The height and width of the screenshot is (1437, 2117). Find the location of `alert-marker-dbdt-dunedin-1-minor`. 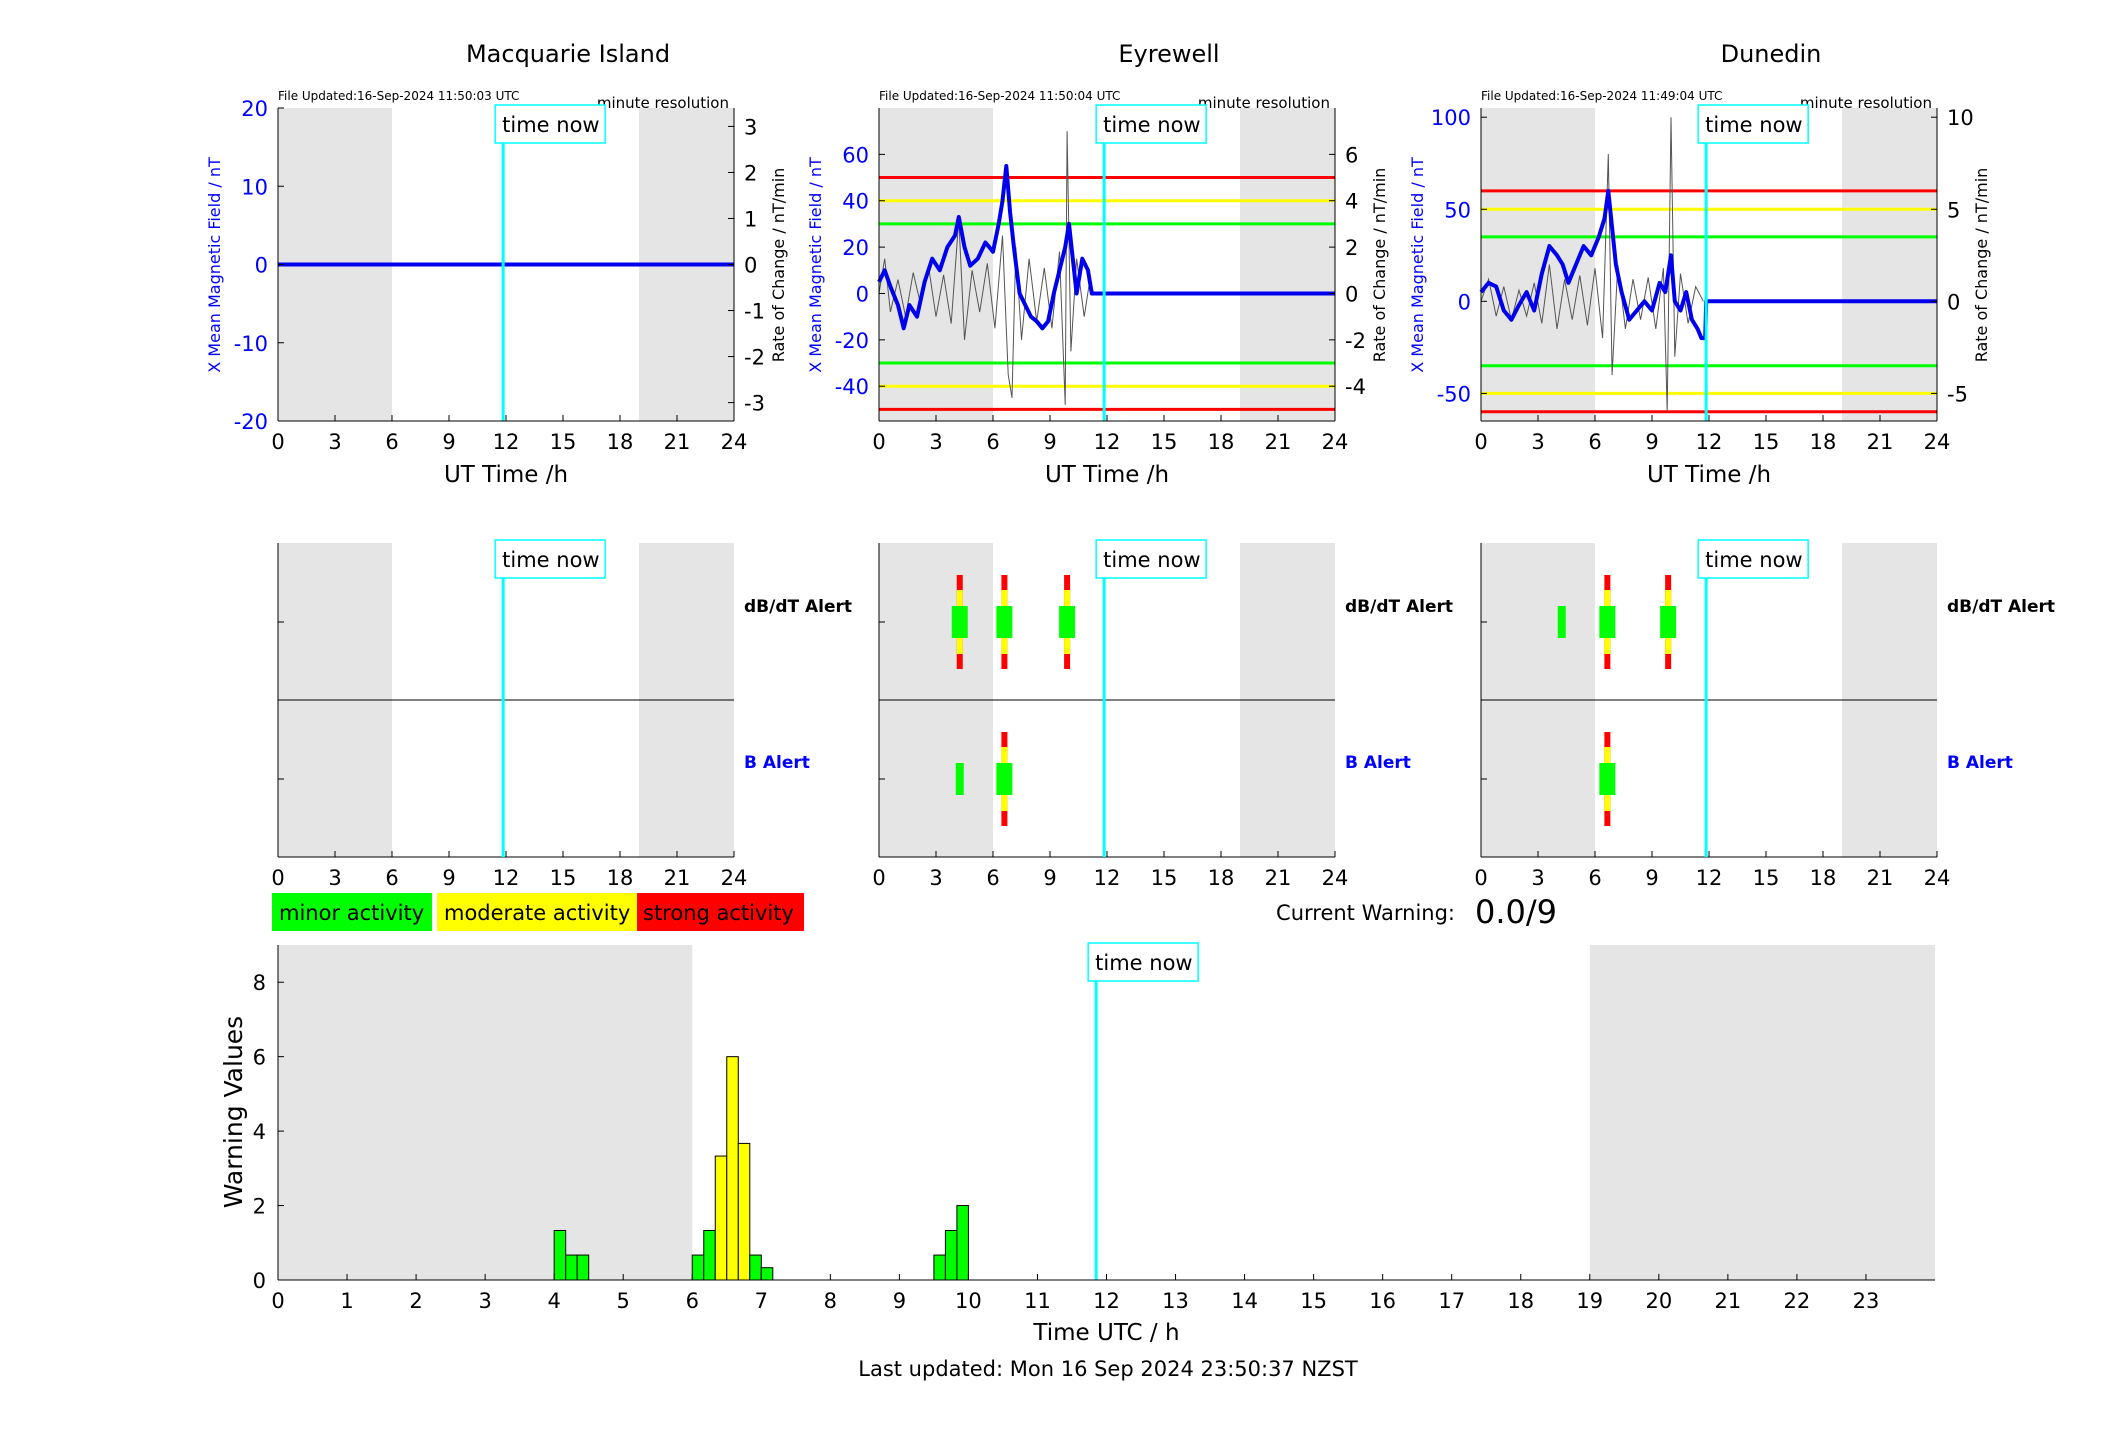

alert-marker-dbdt-dunedin-1-minor is located at coordinates (1607, 622).